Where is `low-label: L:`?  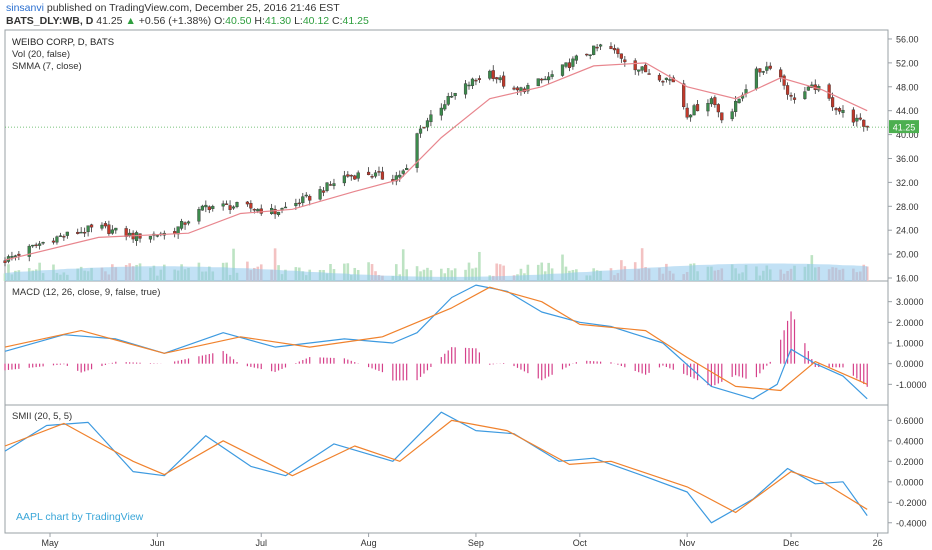 low-label: L: is located at coordinates (298, 21).